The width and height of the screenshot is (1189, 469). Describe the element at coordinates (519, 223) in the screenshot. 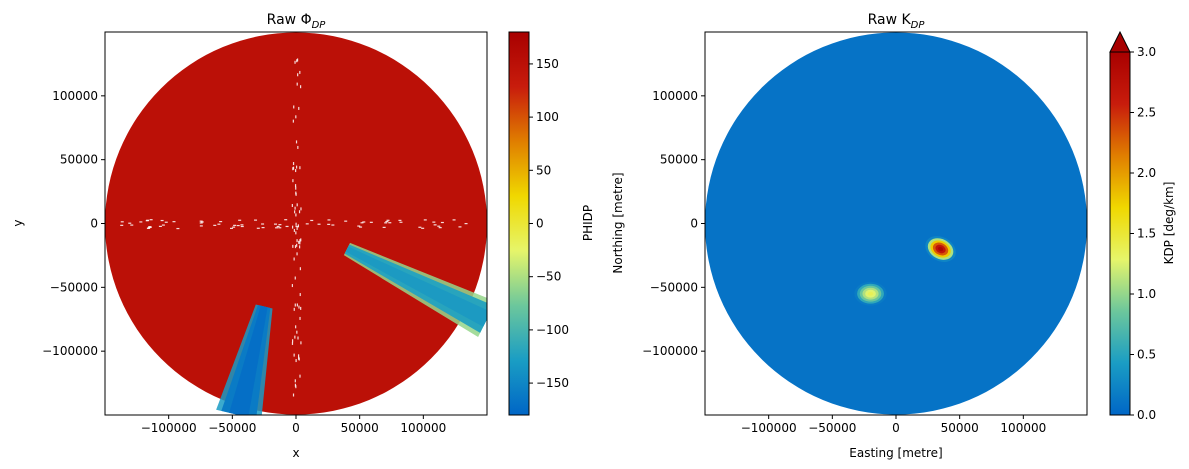

I see `colorbar-gradient-phidp` at that location.